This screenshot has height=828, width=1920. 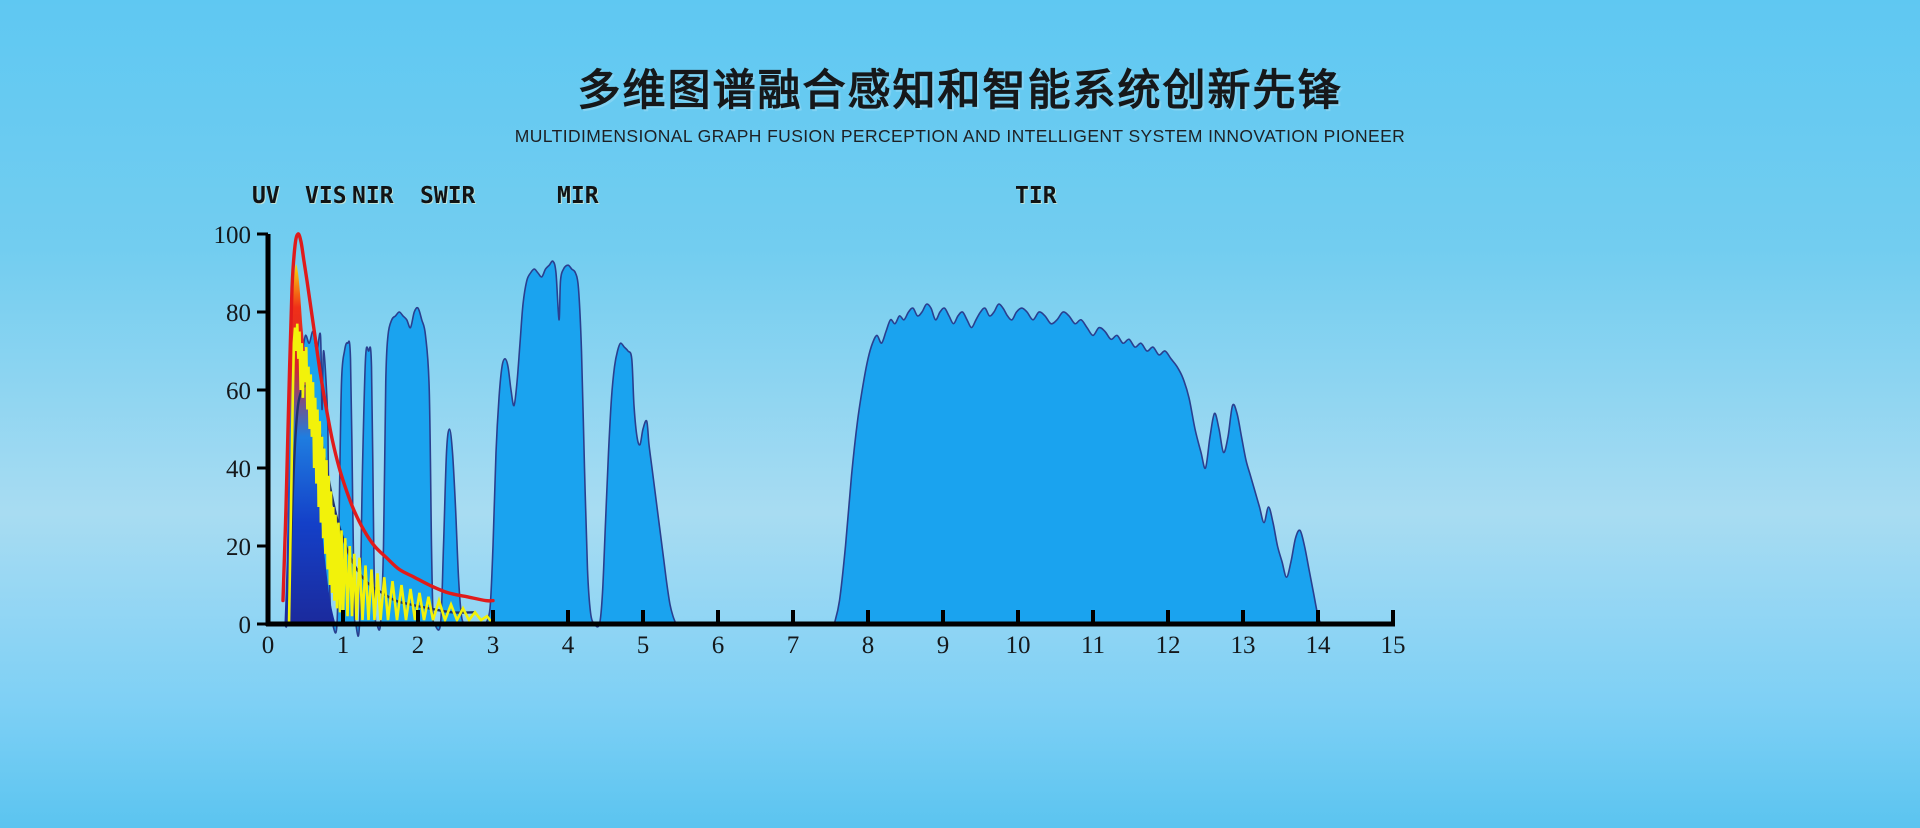 I want to click on y-tick-label: 60, so click(x=238, y=391).